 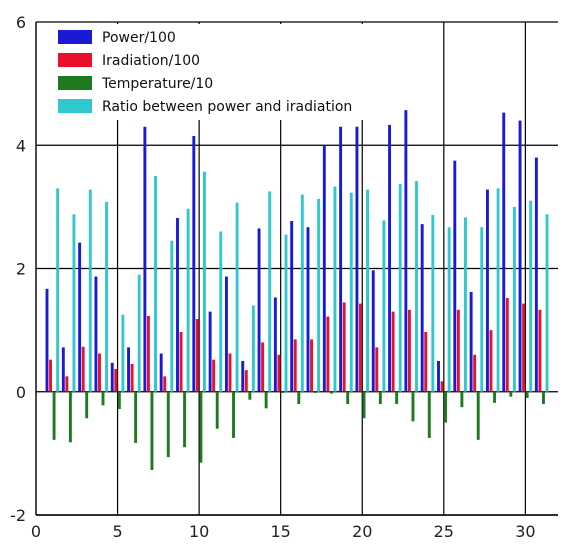 I want to click on x-tick-label: 10, so click(x=199, y=531).